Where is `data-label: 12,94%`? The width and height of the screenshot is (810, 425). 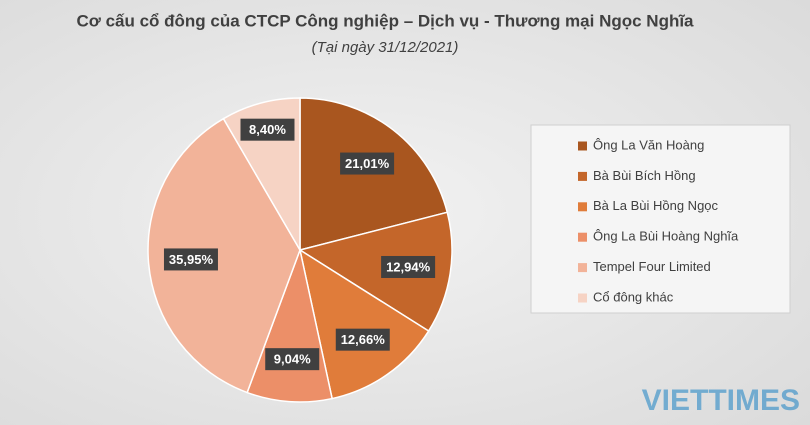
data-label: 12,94% is located at coordinates (408, 266).